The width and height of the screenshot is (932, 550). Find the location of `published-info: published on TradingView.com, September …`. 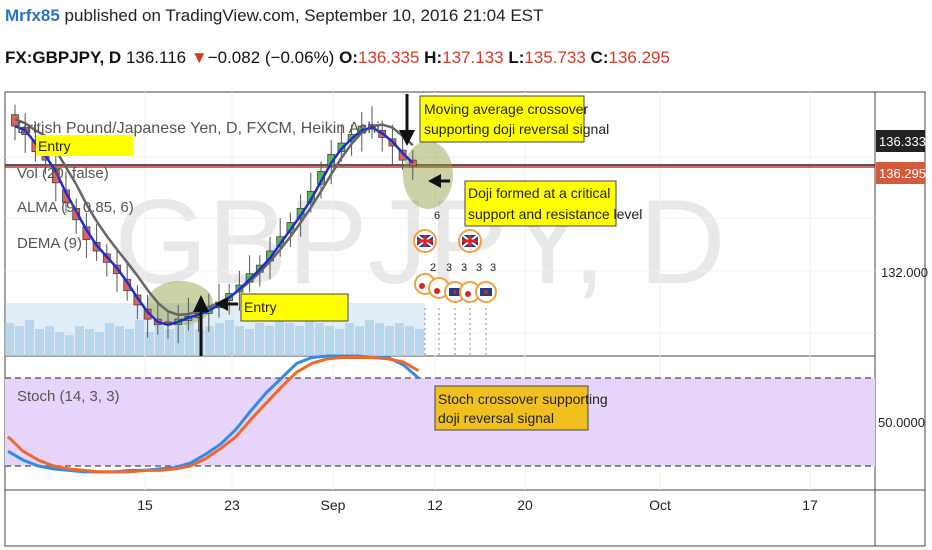

published-info: published on TradingView.com, September … is located at coordinates (304, 15).